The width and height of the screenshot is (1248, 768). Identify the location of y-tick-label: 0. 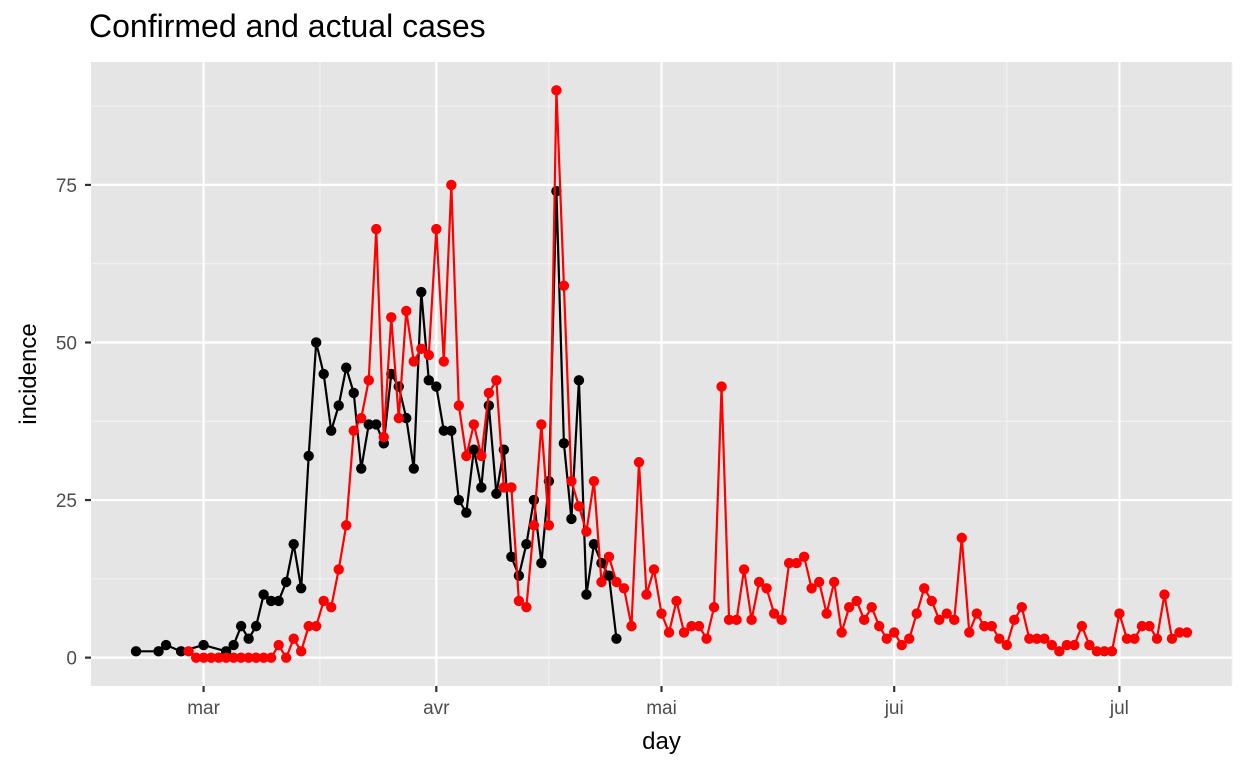
(71, 659).